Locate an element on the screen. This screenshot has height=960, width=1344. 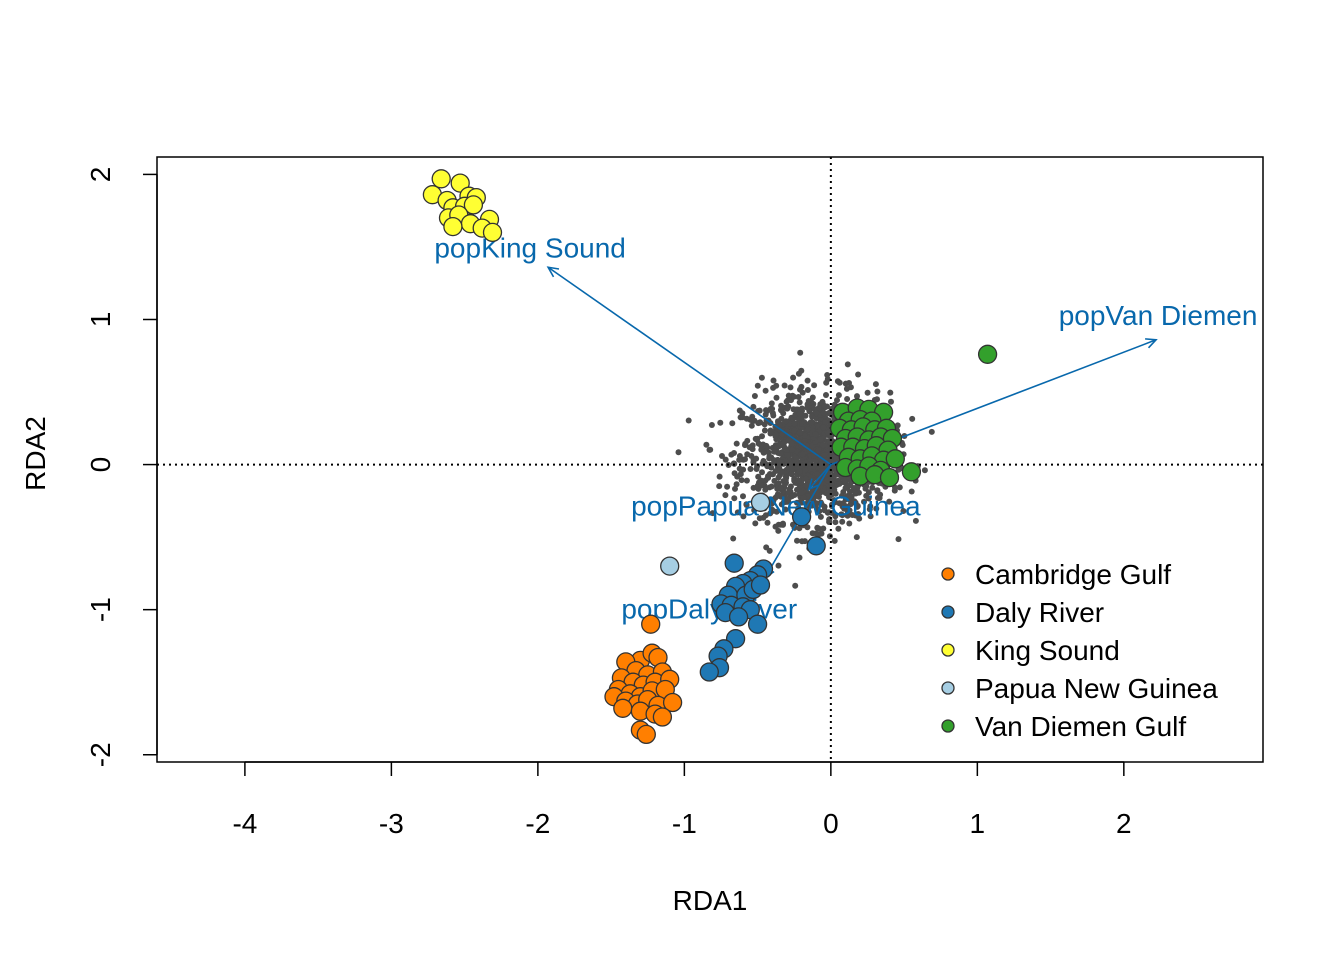
x-tick-label: -1 is located at coordinates (684, 823).